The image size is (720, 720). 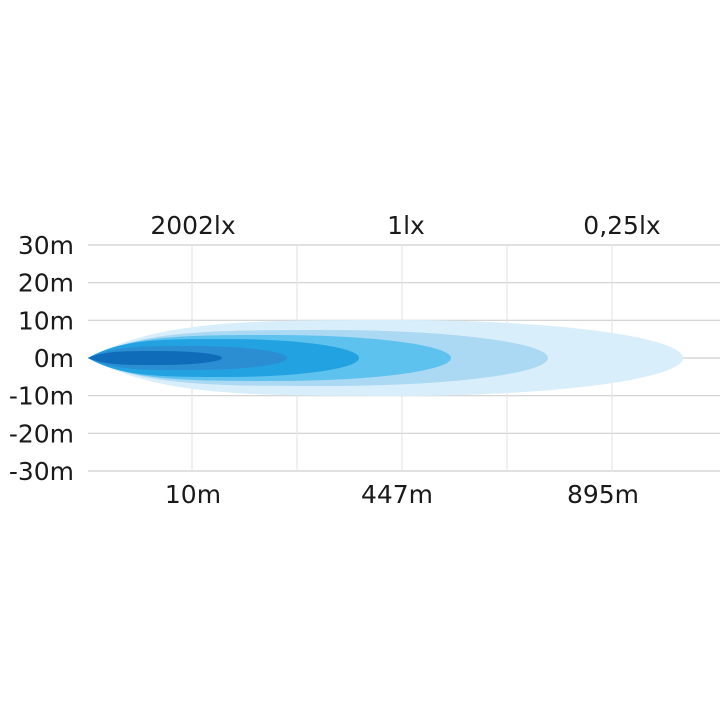 I want to click on distance-label: 895m, so click(x=603, y=494).